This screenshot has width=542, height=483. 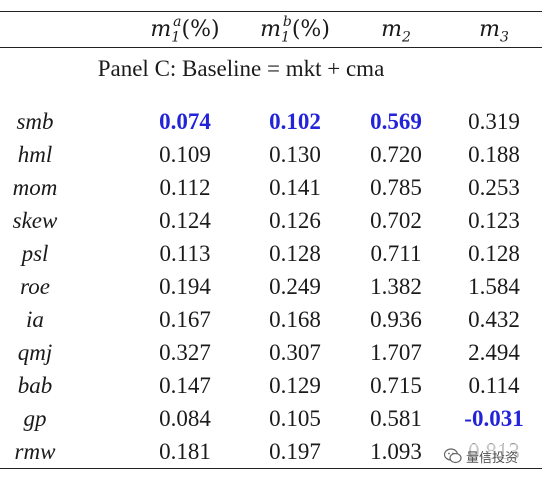 I want to click on watermark: 量信投资, so click(x=481, y=456).